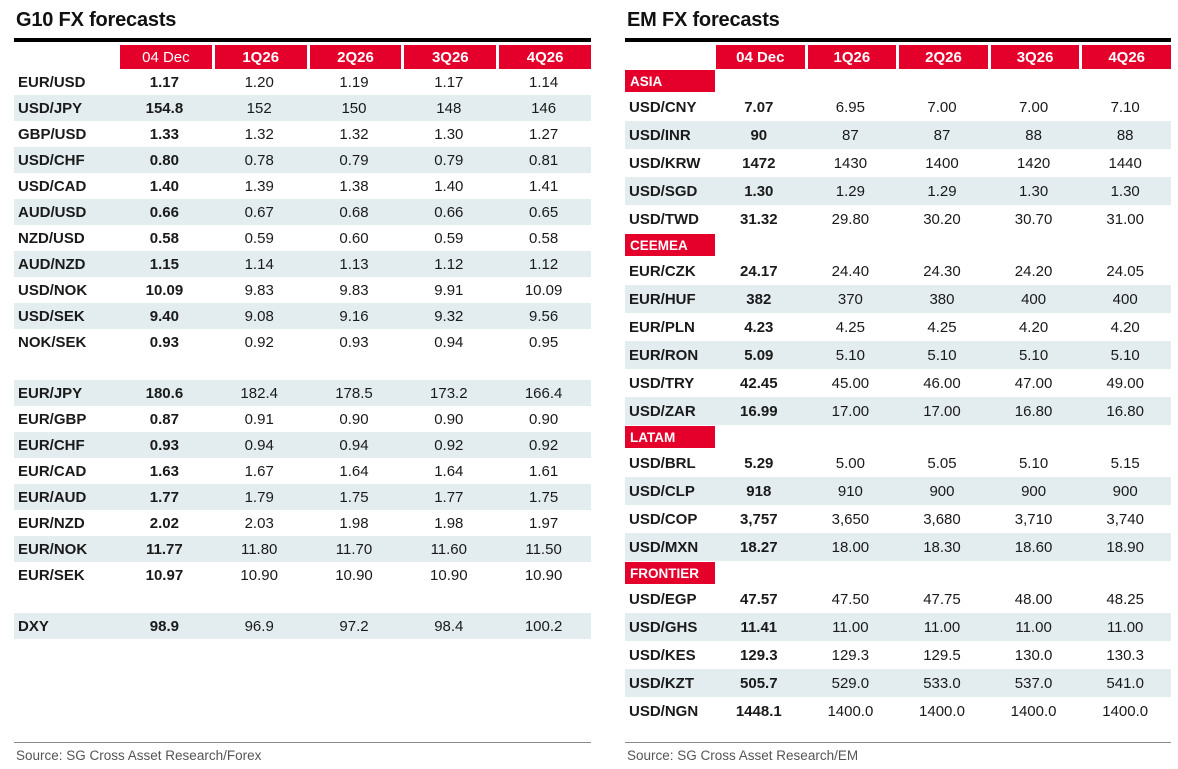  What do you see at coordinates (759, 519) in the screenshot?
I see `value-cell: 3,757` at bounding box center [759, 519].